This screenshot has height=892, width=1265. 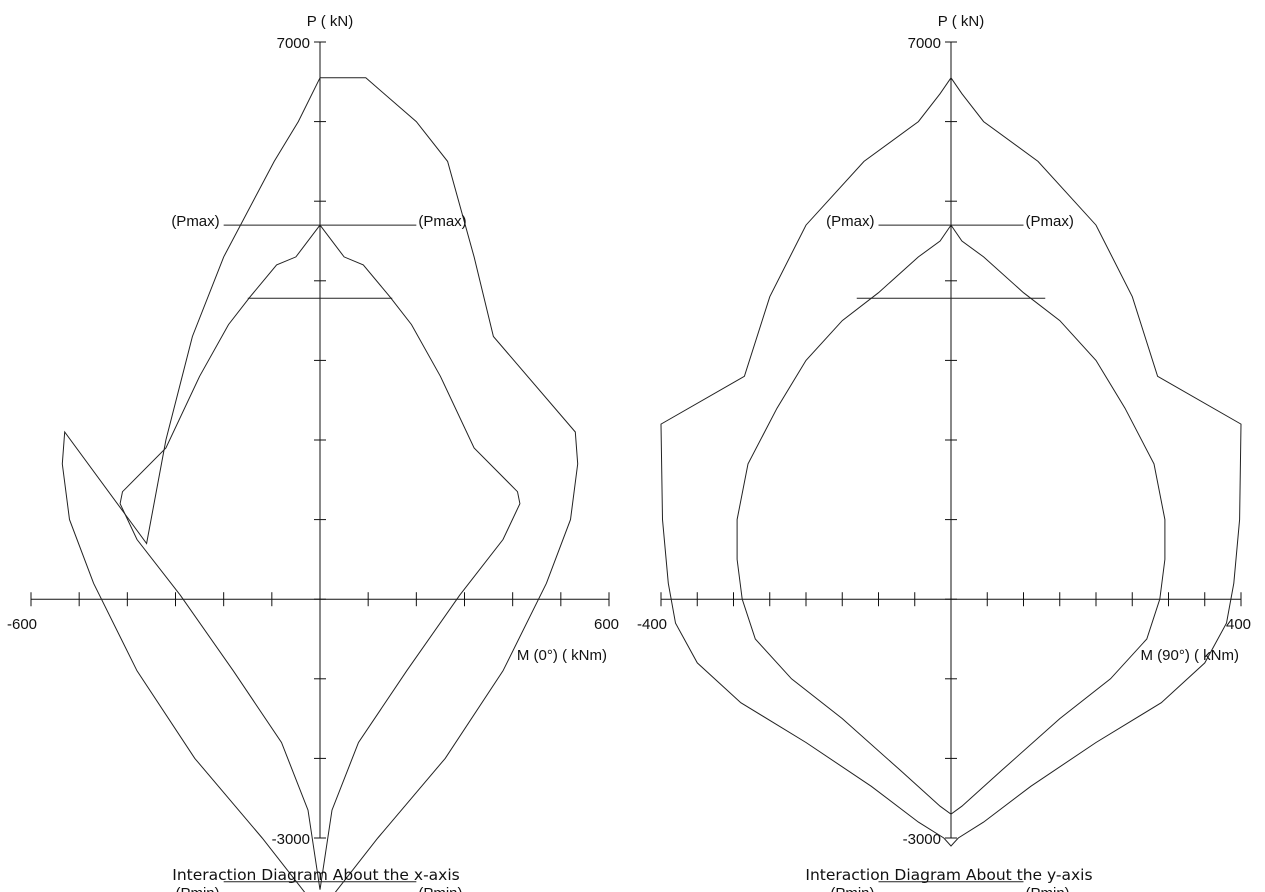 I want to click on chart-1-x-tick-label-max: 600, so click(x=606, y=624).